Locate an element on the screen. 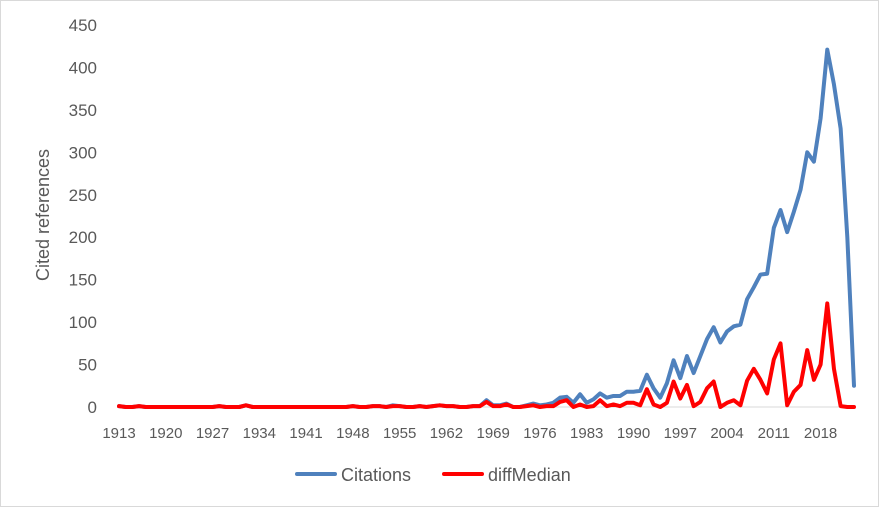 The image size is (879, 511). y-tick-label: 200 is located at coordinates (83, 237).